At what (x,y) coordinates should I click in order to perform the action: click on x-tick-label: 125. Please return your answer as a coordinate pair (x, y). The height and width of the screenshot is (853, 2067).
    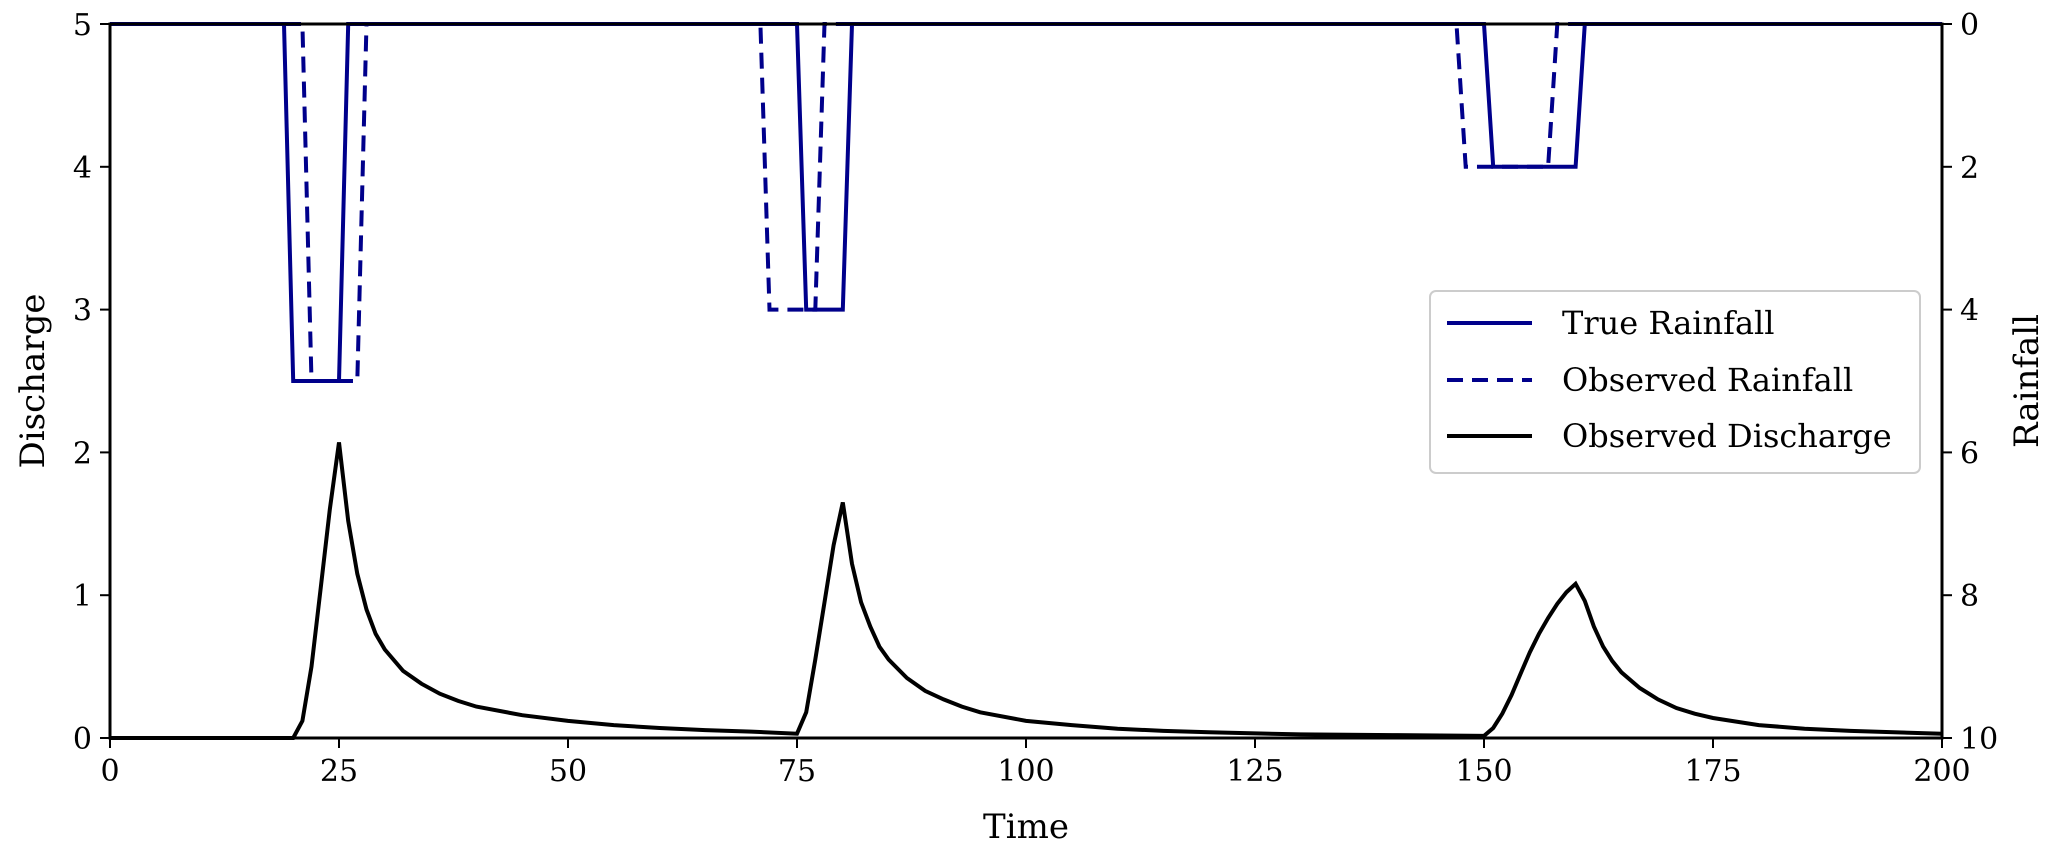
    Looking at the image, I should click on (1254, 771).